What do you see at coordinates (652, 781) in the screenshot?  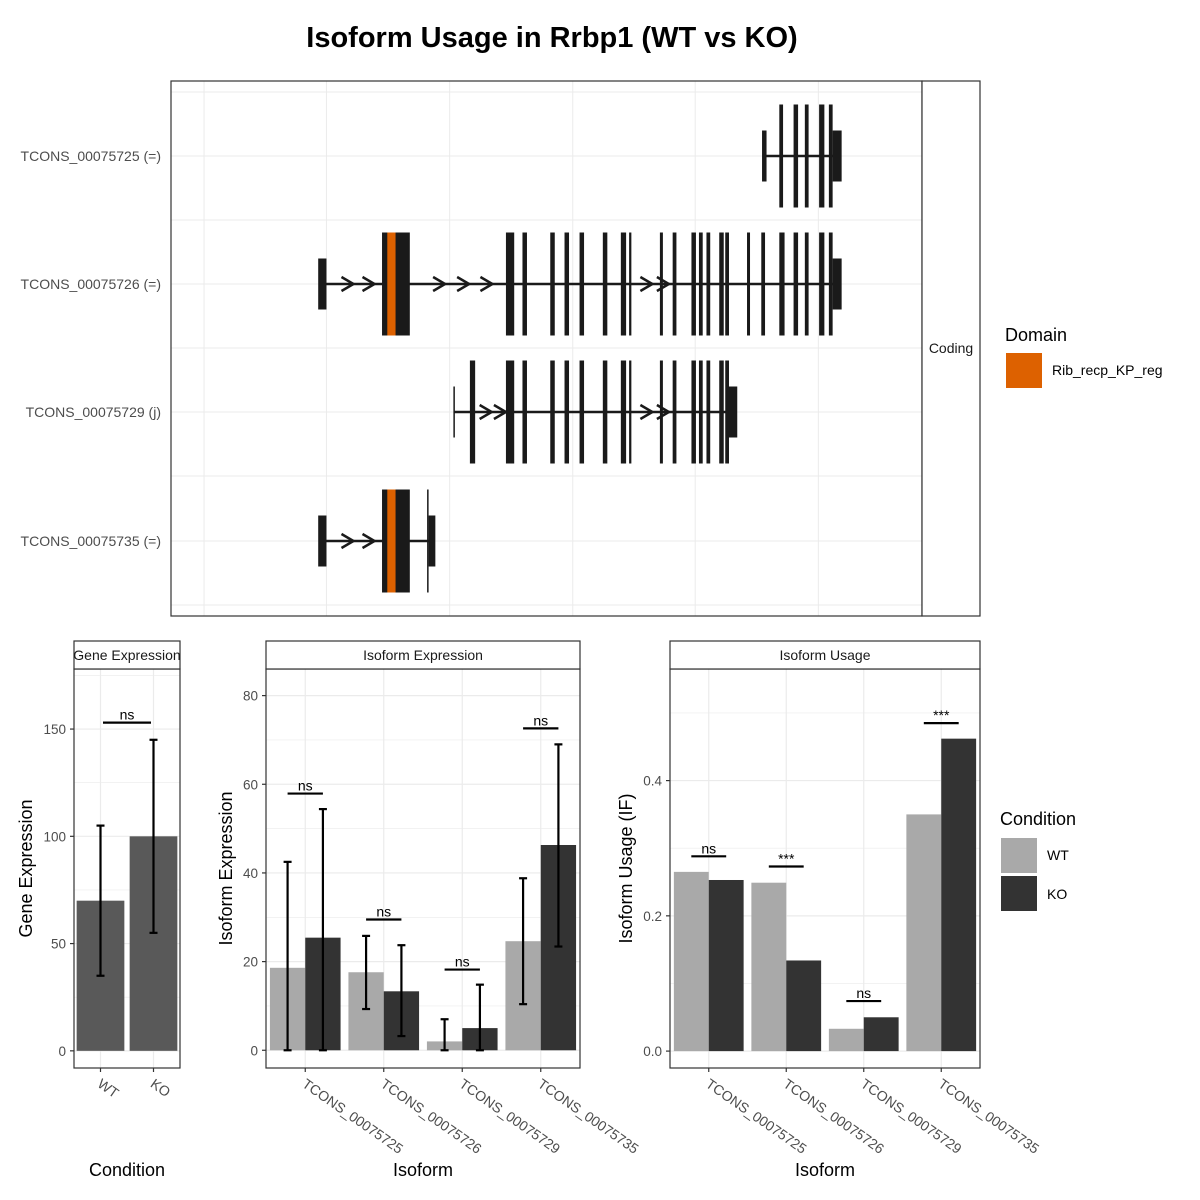 I see `y-tick-label: 0.4` at bounding box center [652, 781].